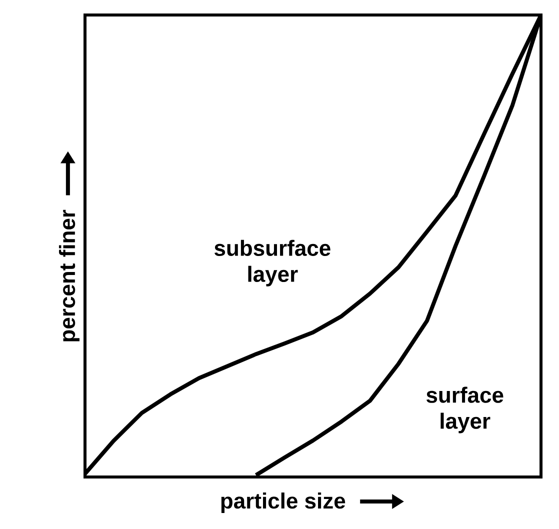 The image size is (559, 529). What do you see at coordinates (272, 263) in the screenshot?
I see `series-label: subsurface layer` at bounding box center [272, 263].